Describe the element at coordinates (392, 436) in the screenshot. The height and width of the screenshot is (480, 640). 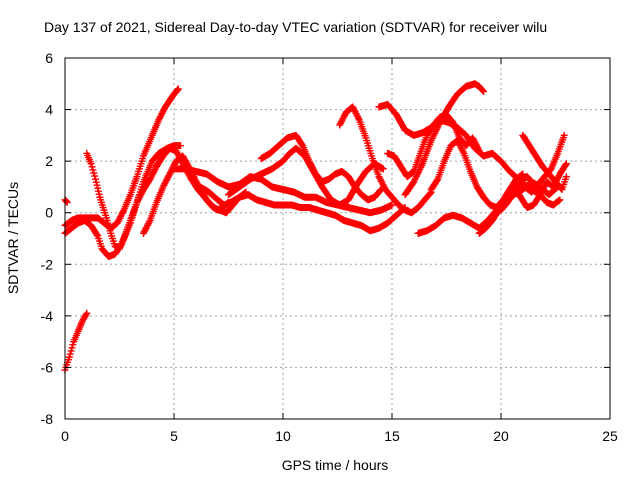
I see `x-tick-label: 15` at that location.